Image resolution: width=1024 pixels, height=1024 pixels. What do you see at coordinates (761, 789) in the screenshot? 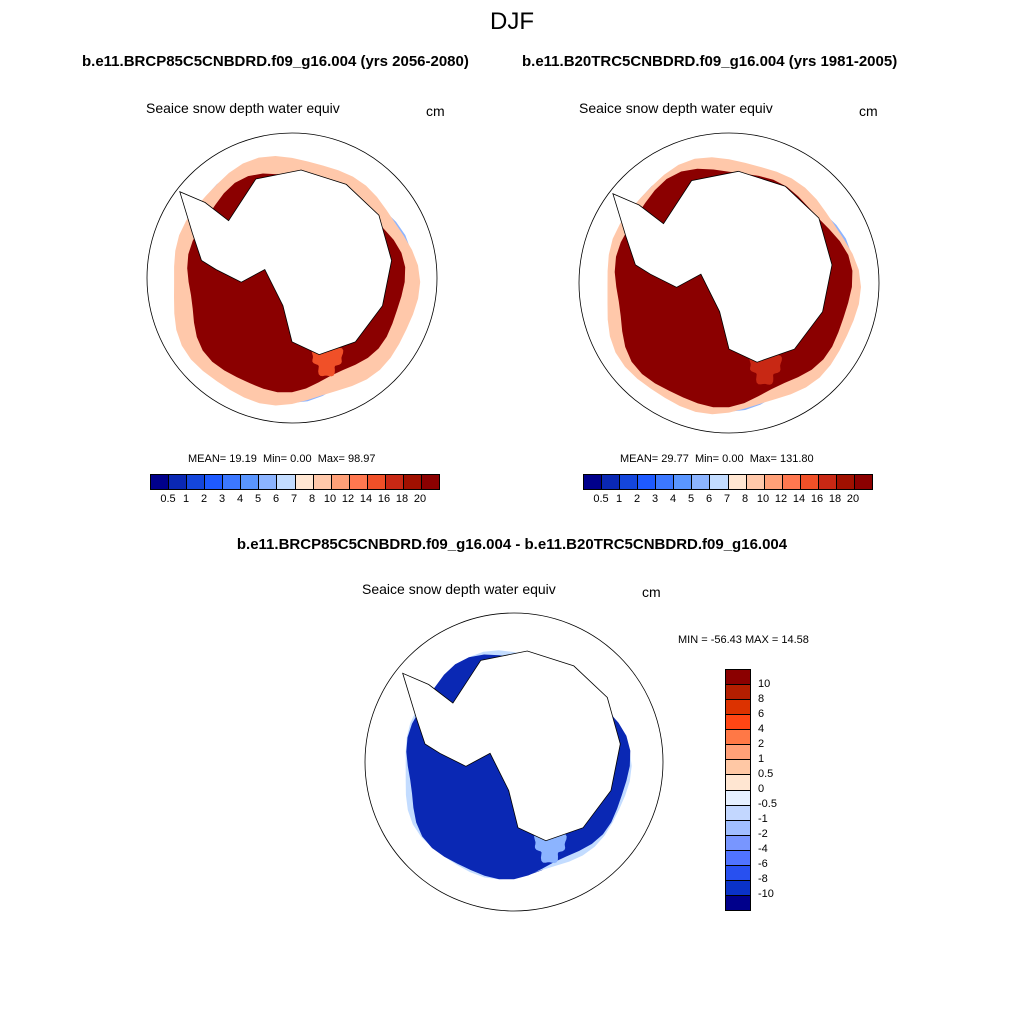
I see `colorbar-tick-label: 0` at bounding box center [761, 789].